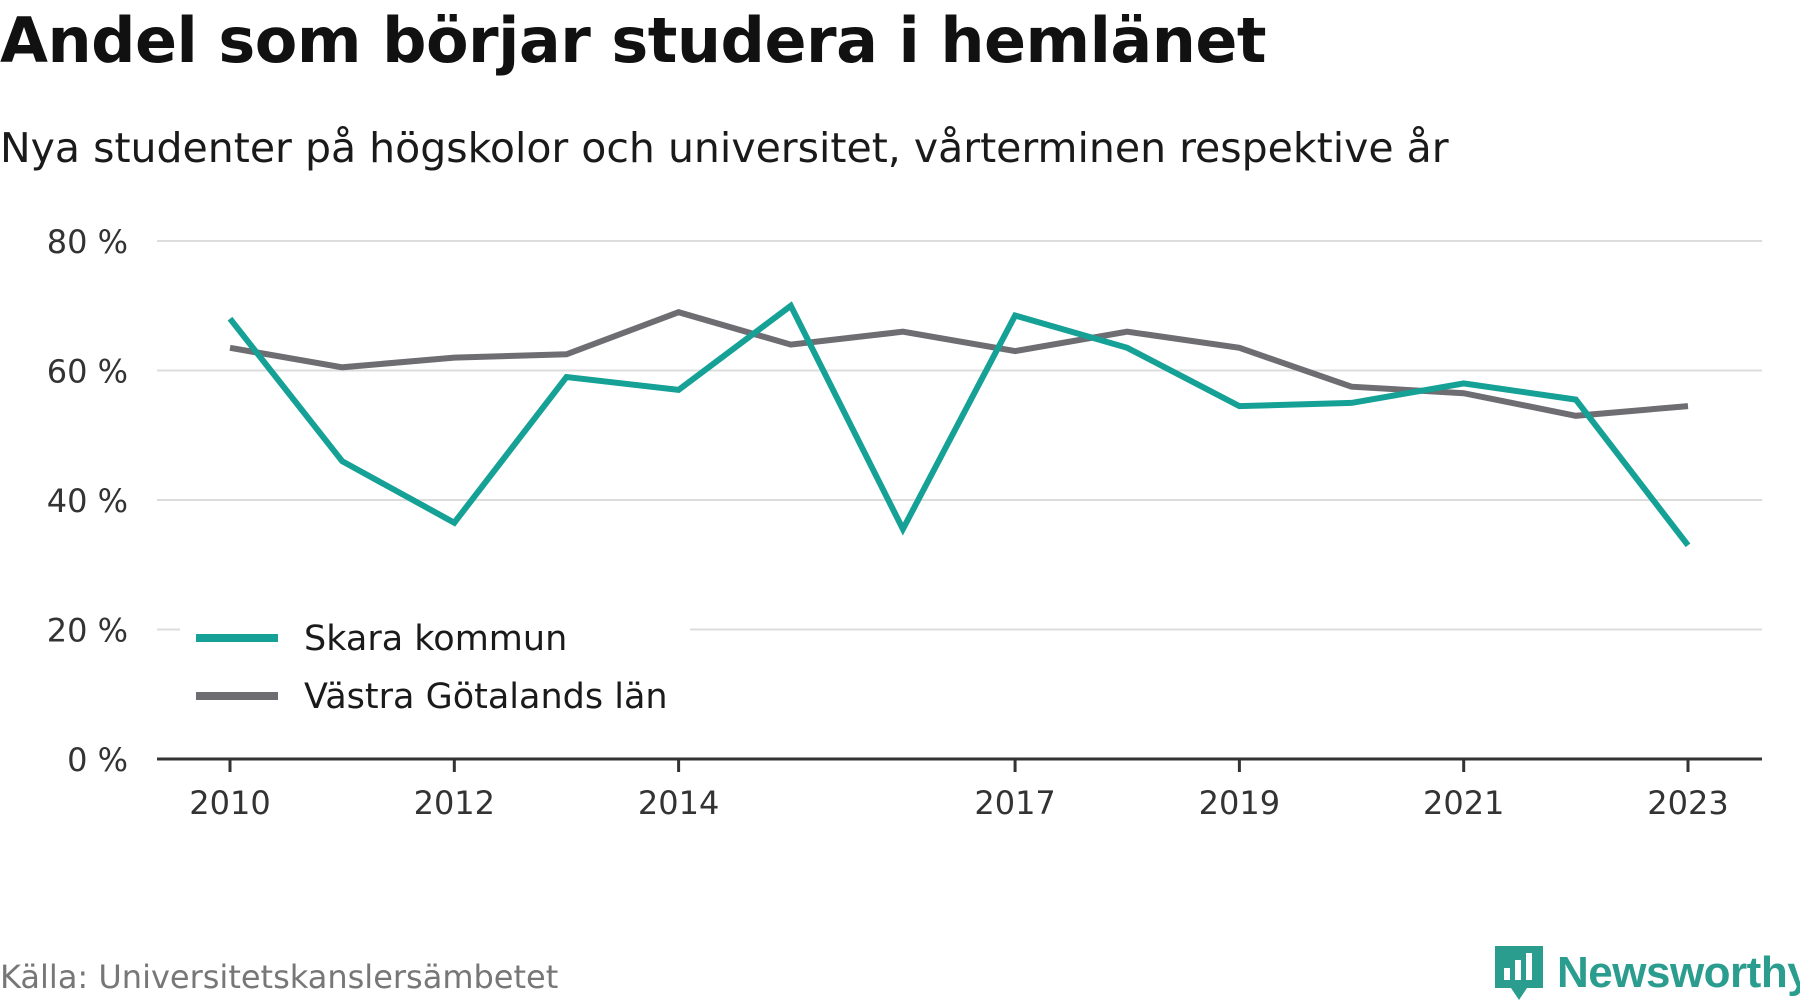  Describe the element at coordinates (1239, 803) in the screenshot. I see `x-tick-label: 2019` at that location.